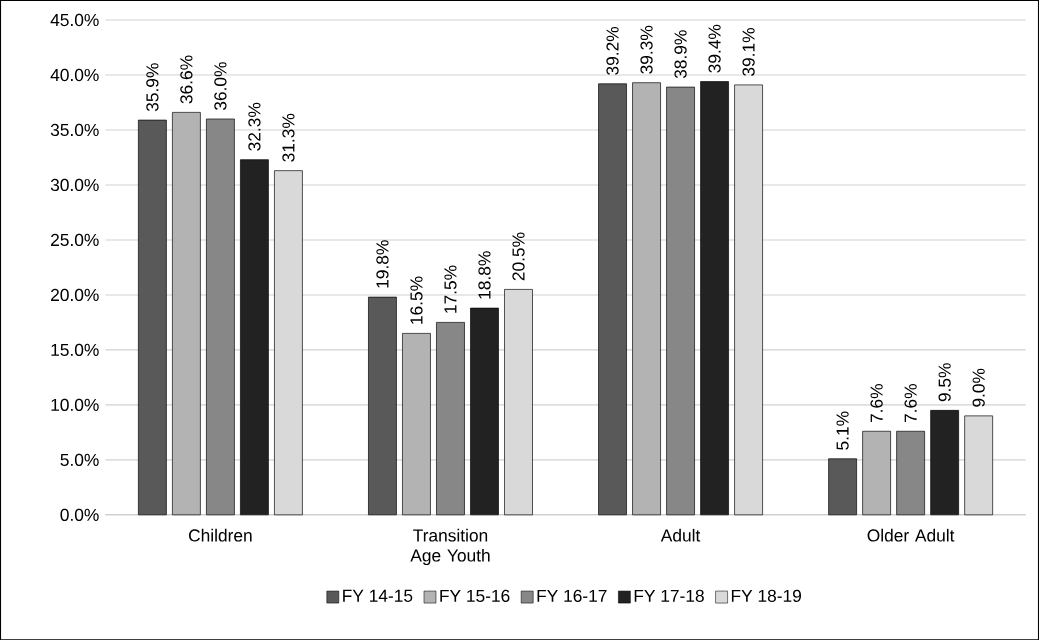 This screenshot has width=1039, height=640. Describe the element at coordinates (680, 54) in the screenshot. I see `data-label: 38.9%` at that location.